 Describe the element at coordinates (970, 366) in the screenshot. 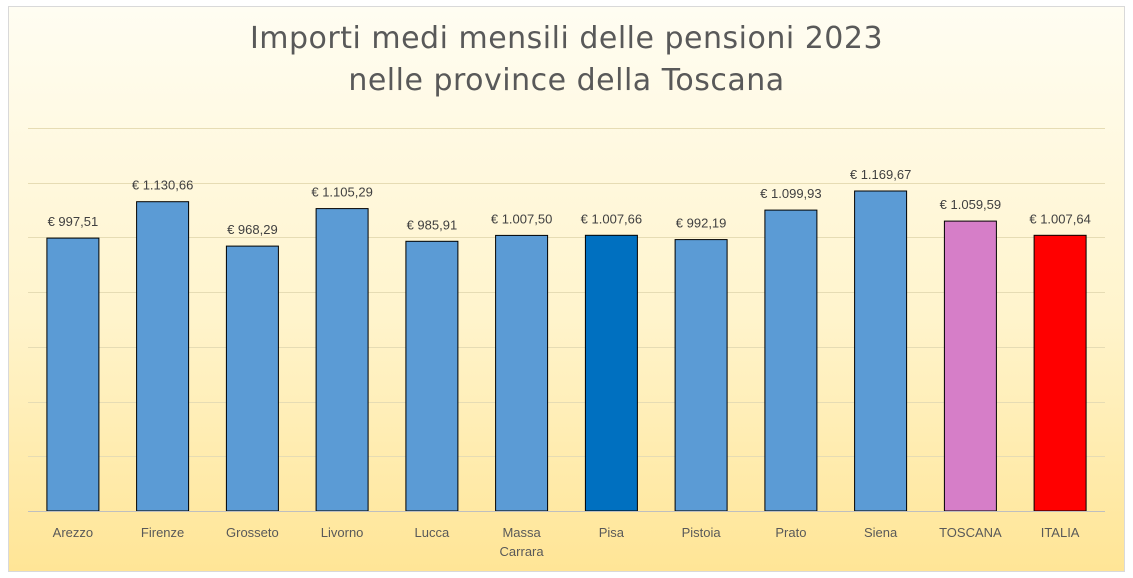

I see `bar-toscana` at that location.